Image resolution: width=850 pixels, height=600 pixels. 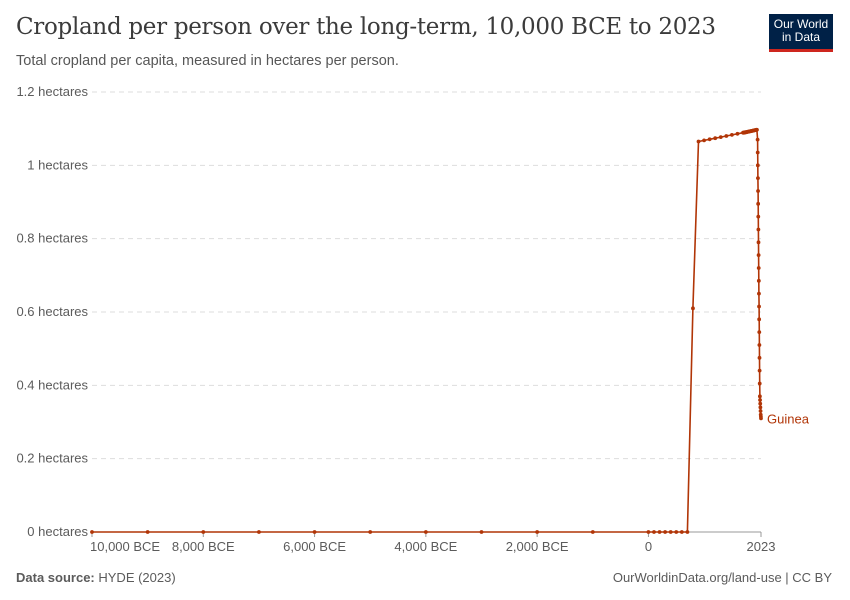 What do you see at coordinates (57, 164) in the screenshot?
I see `y-tick-label: 1 hectares` at bounding box center [57, 164].